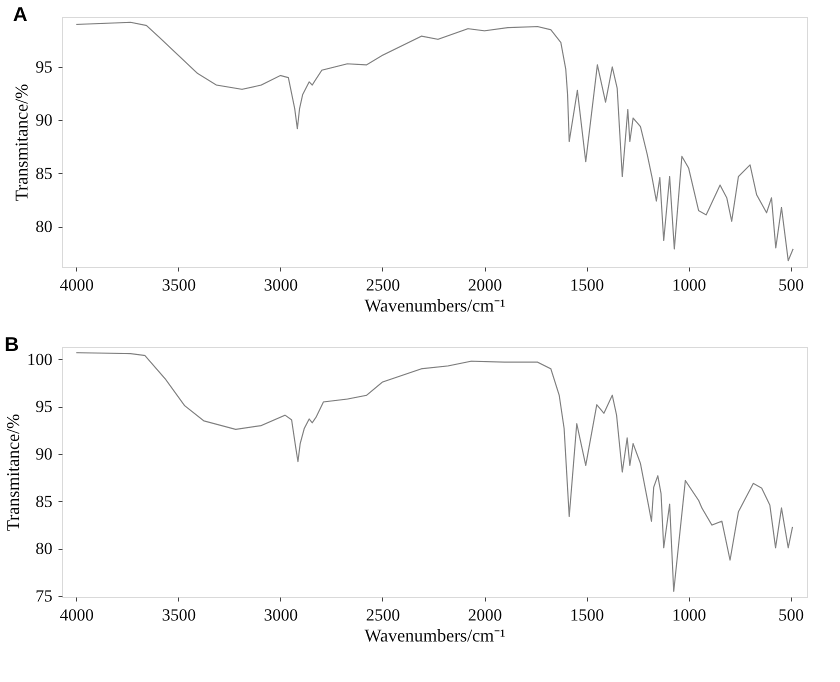 Image resolution: width=840 pixels, height=682 pixels. I want to click on chart-title: B, so click(11, 345).